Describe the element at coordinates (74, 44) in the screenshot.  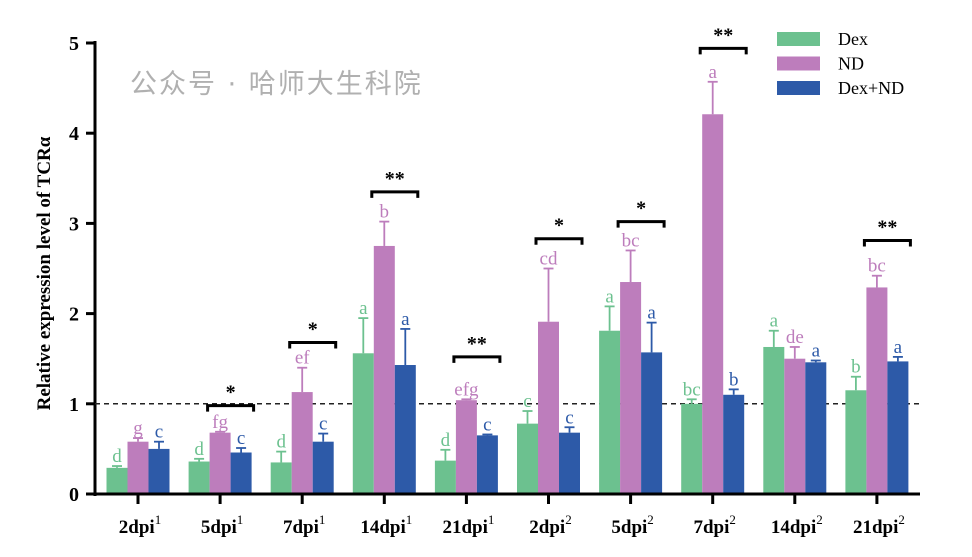
I see `y-tick-label: 5` at that location.